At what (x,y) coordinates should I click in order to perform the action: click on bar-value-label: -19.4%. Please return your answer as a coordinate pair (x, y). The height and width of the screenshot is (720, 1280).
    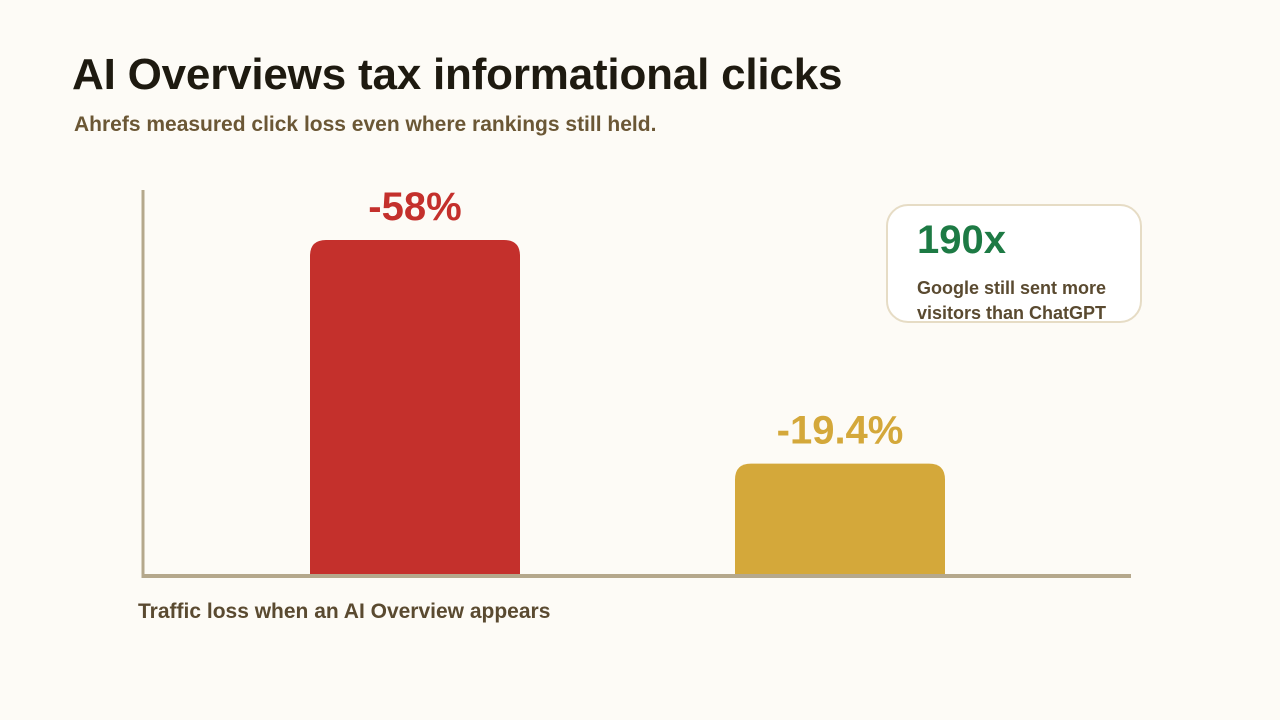
    Looking at the image, I should click on (840, 431).